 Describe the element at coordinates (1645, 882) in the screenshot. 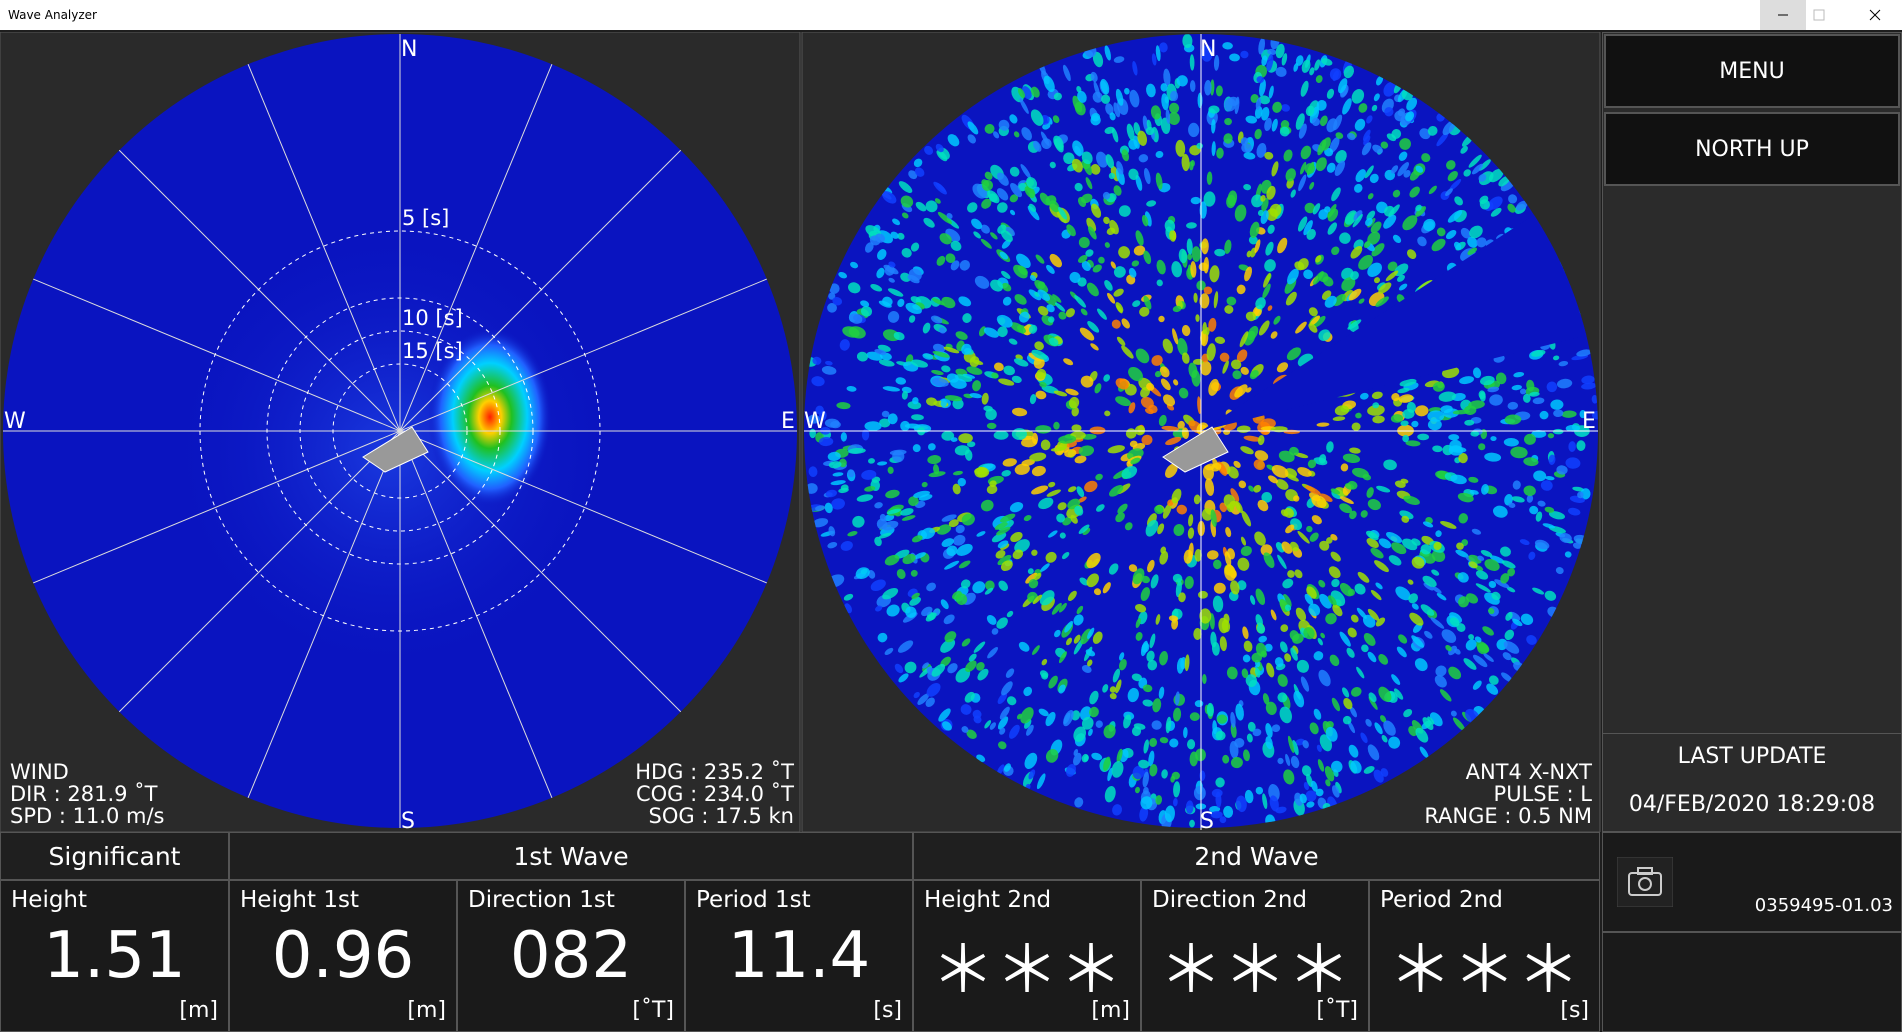

I see `camera-button` at that location.